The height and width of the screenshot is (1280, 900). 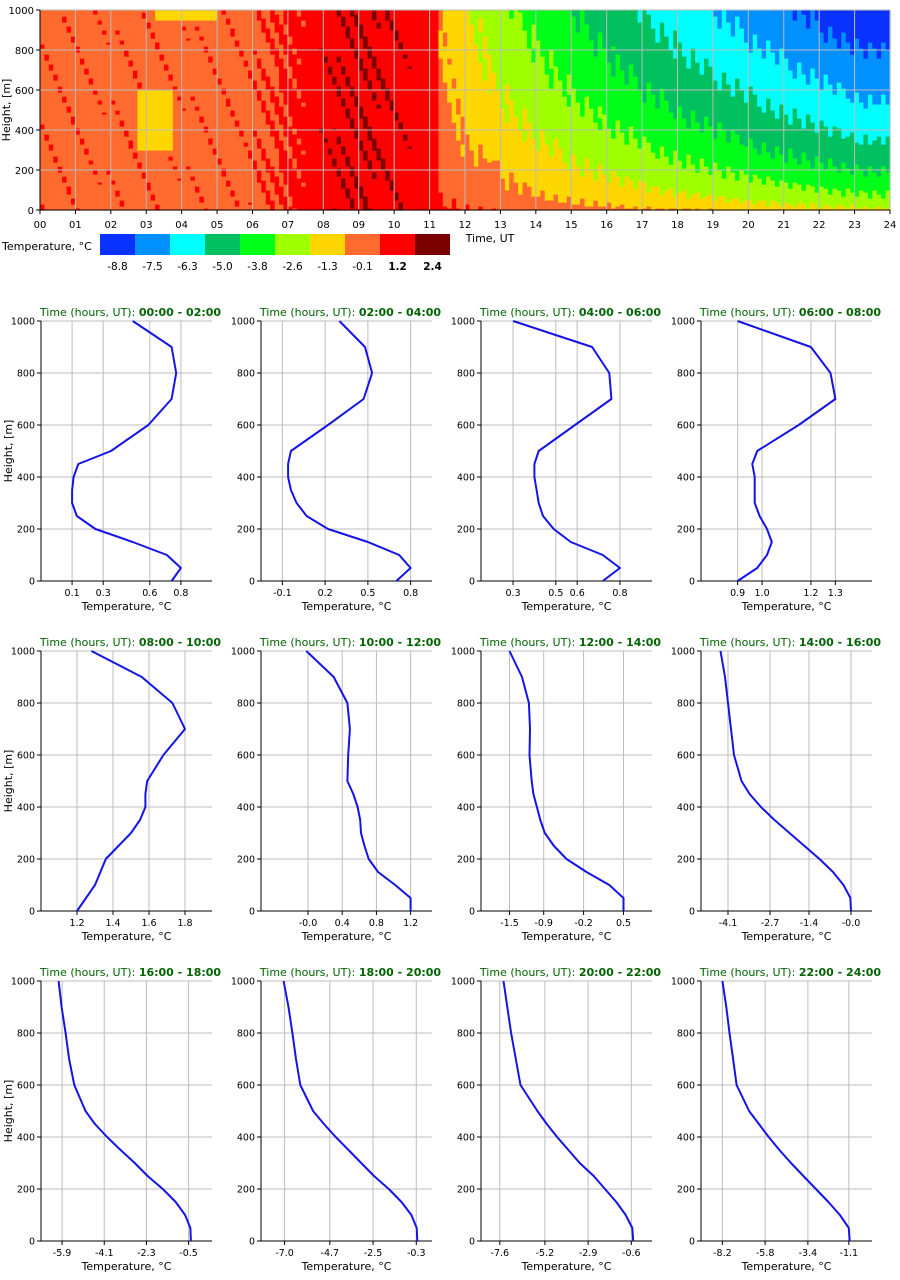 What do you see at coordinates (466, 1086) in the screenshot?
I see `panel-ytick-label: 600` at bounding box center [466, 1086].